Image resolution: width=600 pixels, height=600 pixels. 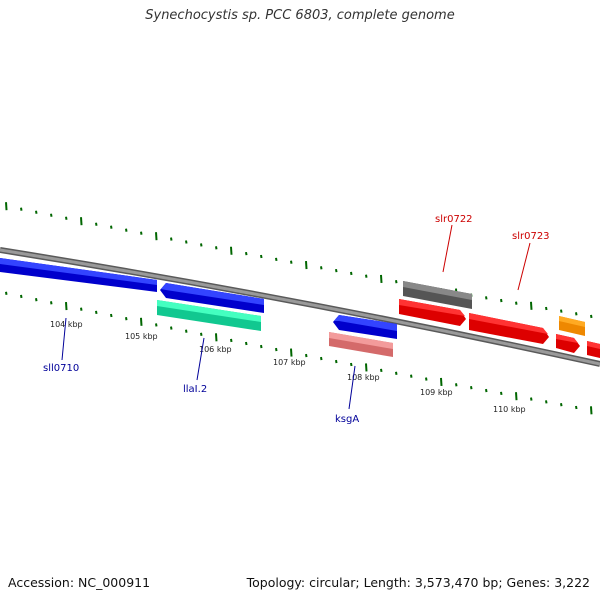 What do you see at coordinates (200, 359) in the screenshot?
I see `leader-llaI2` at bounding box center [200, 359].